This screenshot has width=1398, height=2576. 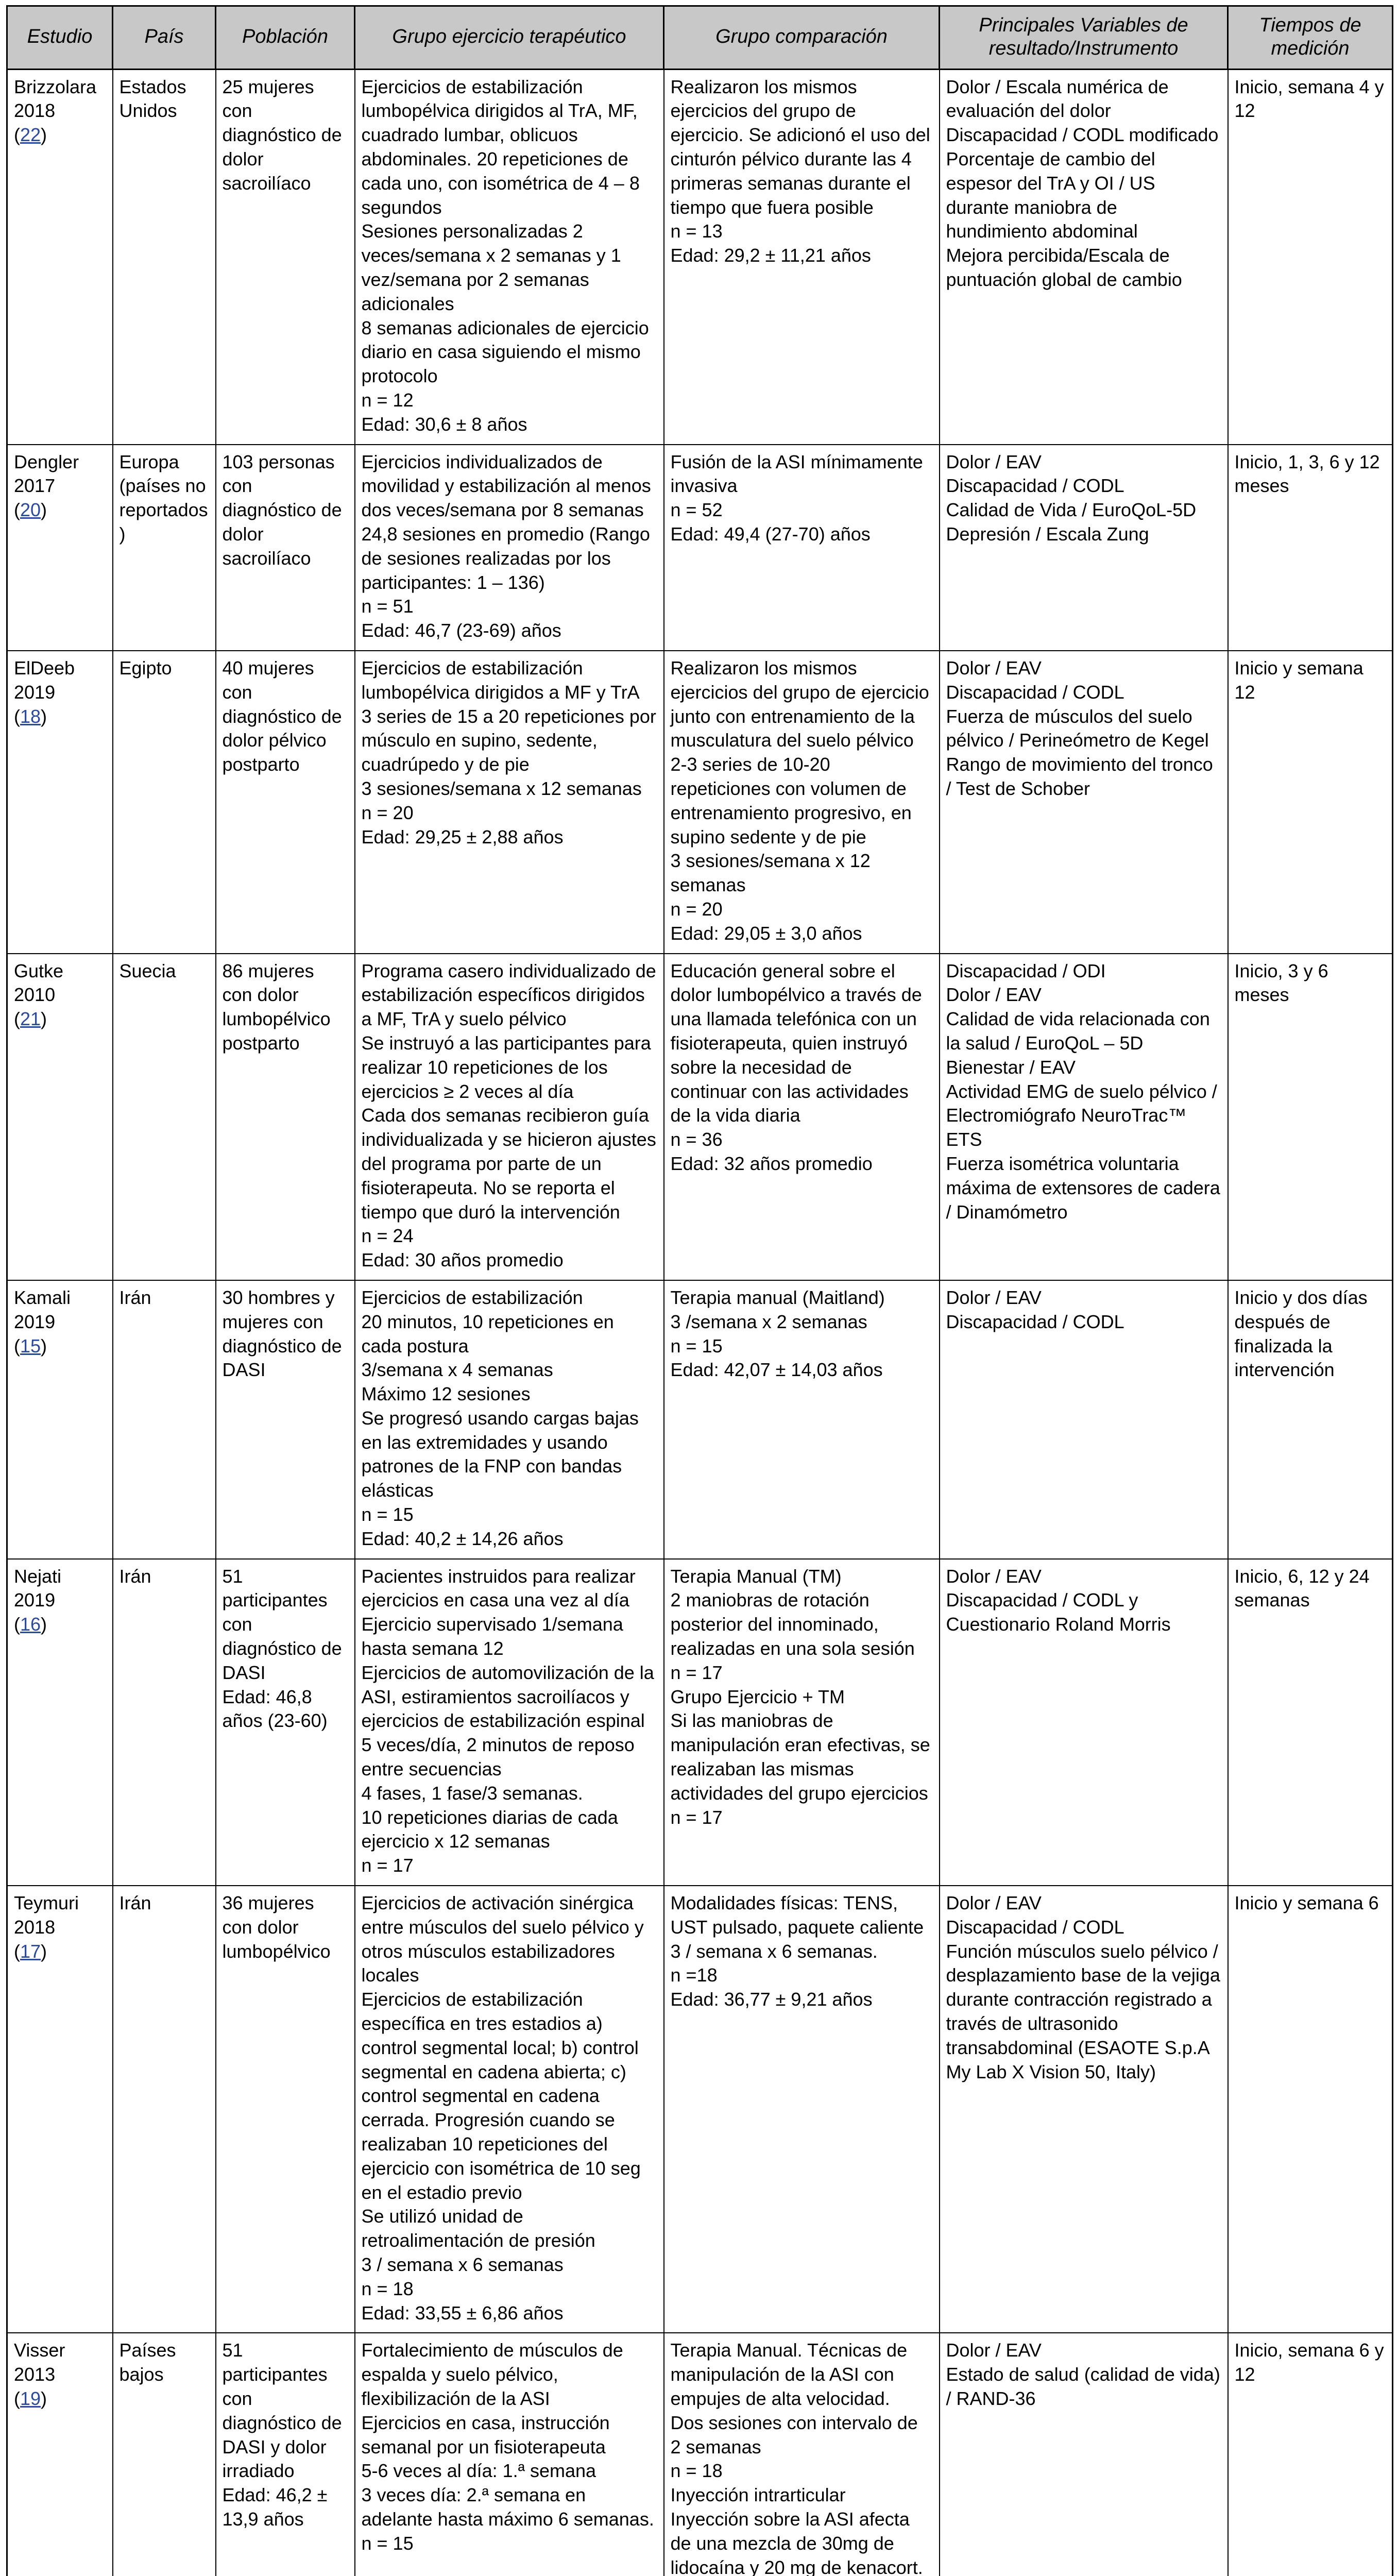 What do you see at coordinates (509, 37) in the screenshot?
I see `column-header-ejercicio: Grupo ejercicio terapéutico` at bounding box center [509, 37].